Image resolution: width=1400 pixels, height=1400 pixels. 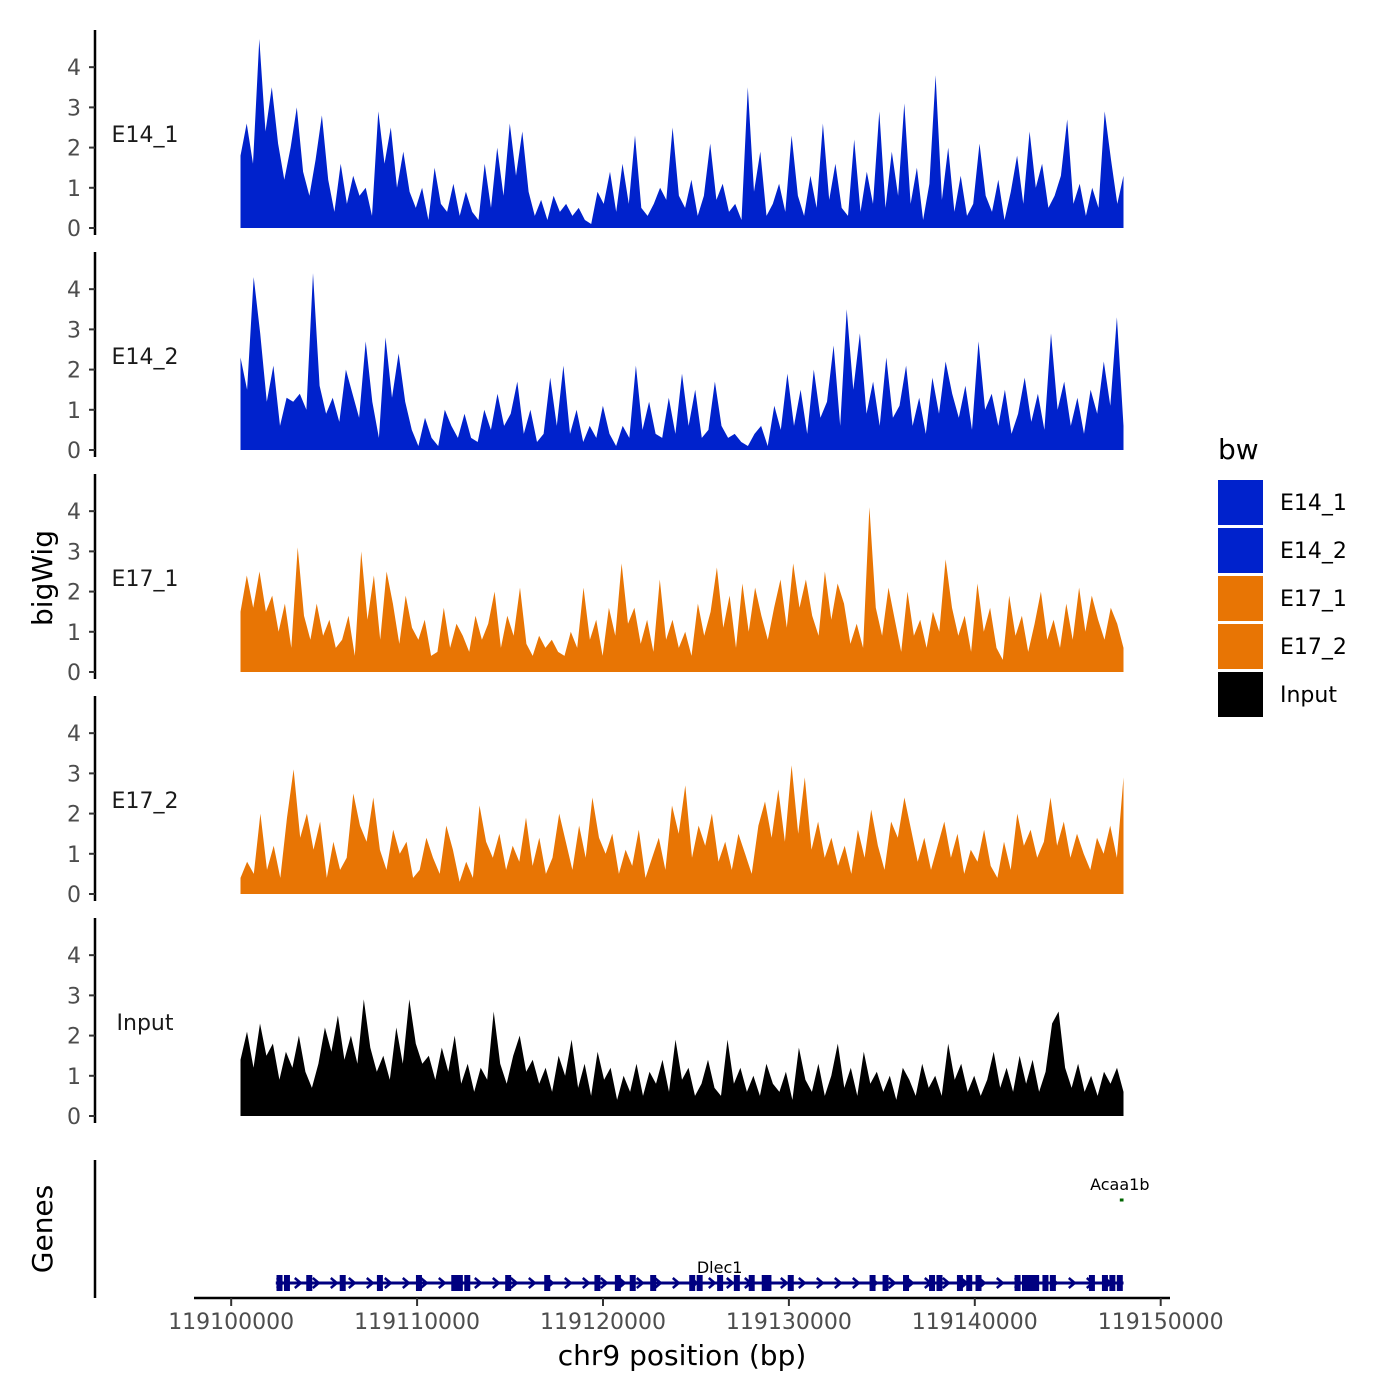 I want to click on y-tick-label-Input-0: 0, so click(x=74, y=1117).